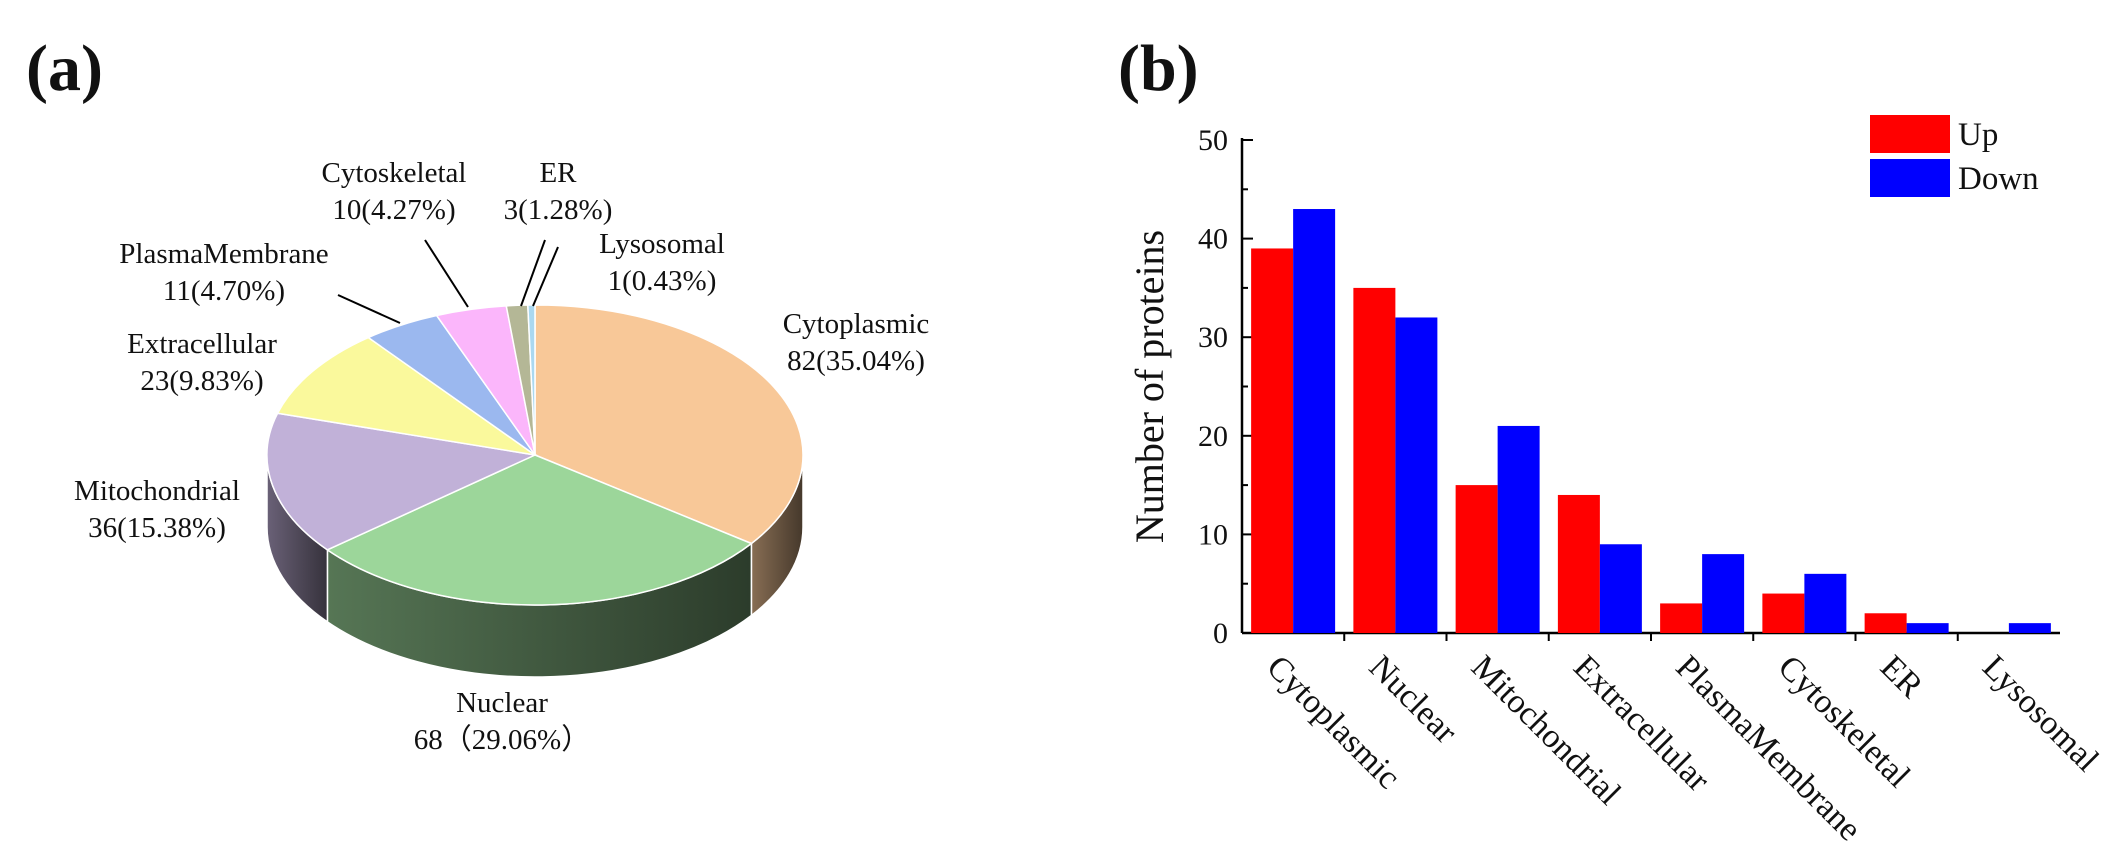  Describe the element at coordinates (558, 210) in the screenshot. I see `pie-value-er: 3(1.28%)` at that location.